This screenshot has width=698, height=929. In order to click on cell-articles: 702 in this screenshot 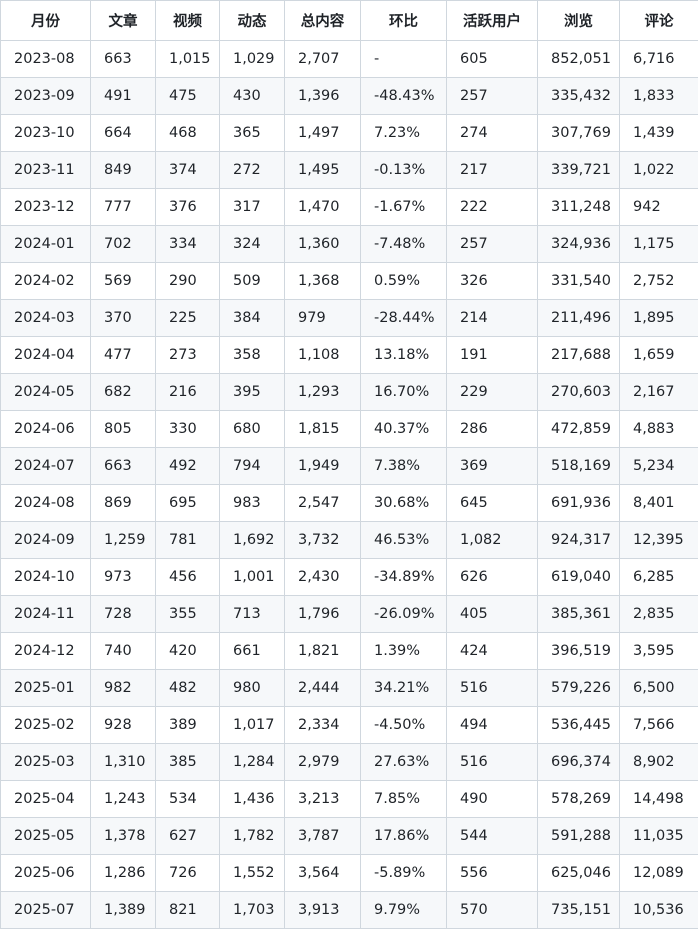, I will do `click(123, 244)`.